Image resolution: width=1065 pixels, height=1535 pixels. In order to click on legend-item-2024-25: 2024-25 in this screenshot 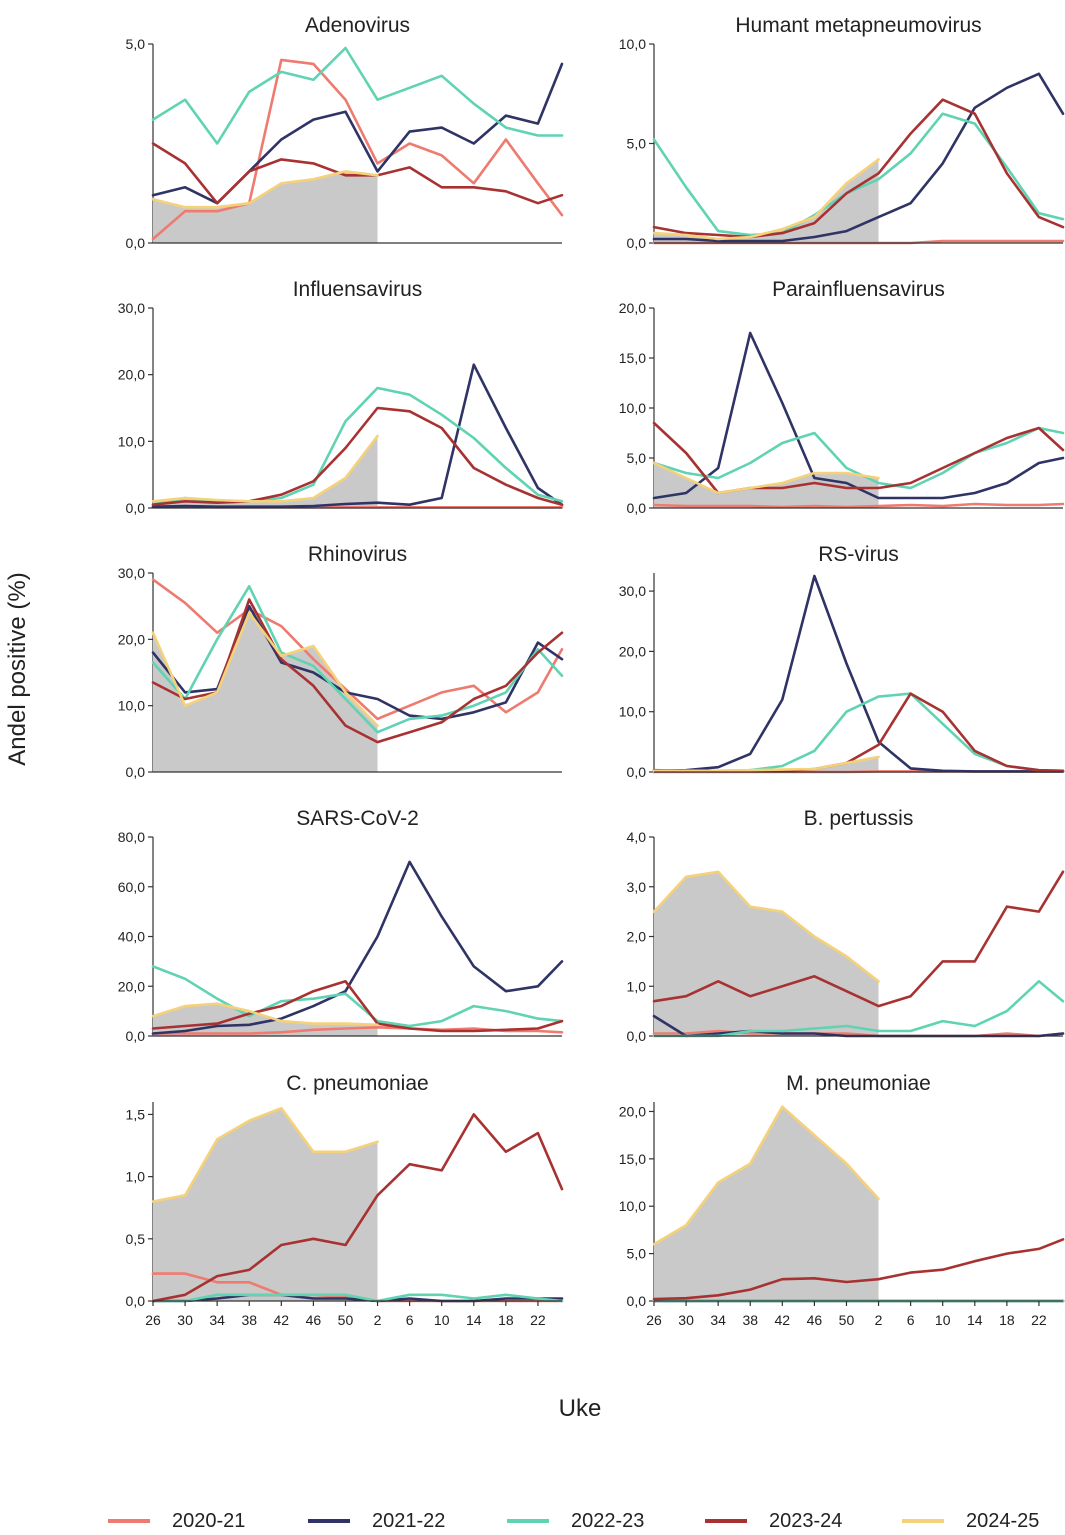, I will do `click(970, 1521)`.